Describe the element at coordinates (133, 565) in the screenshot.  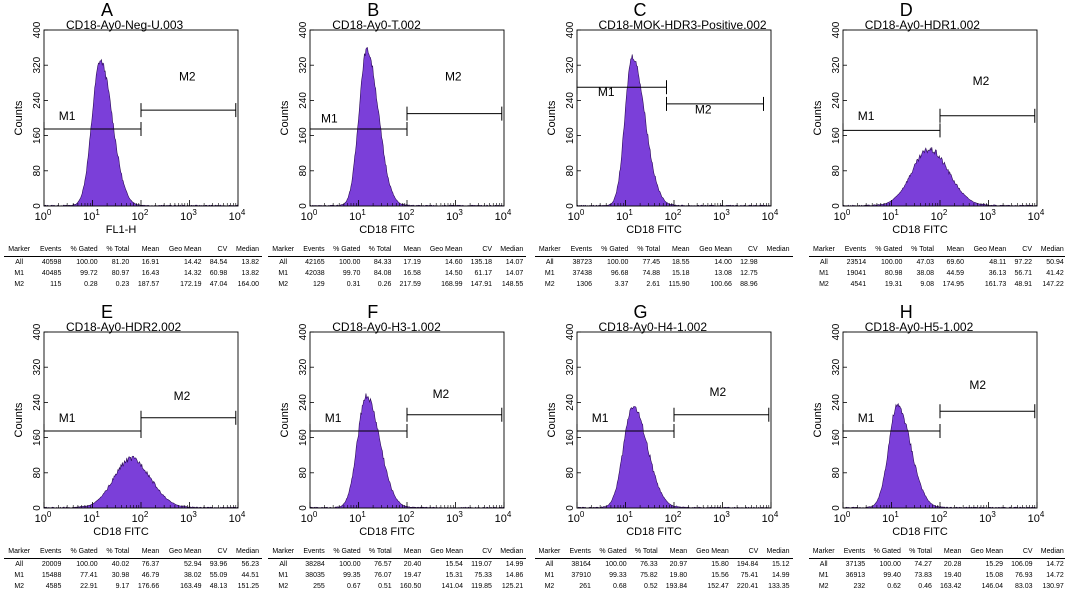
I see `table-row: All 20009 100.00 40.02 76.37 52.94 93.96 56.23` at that location.